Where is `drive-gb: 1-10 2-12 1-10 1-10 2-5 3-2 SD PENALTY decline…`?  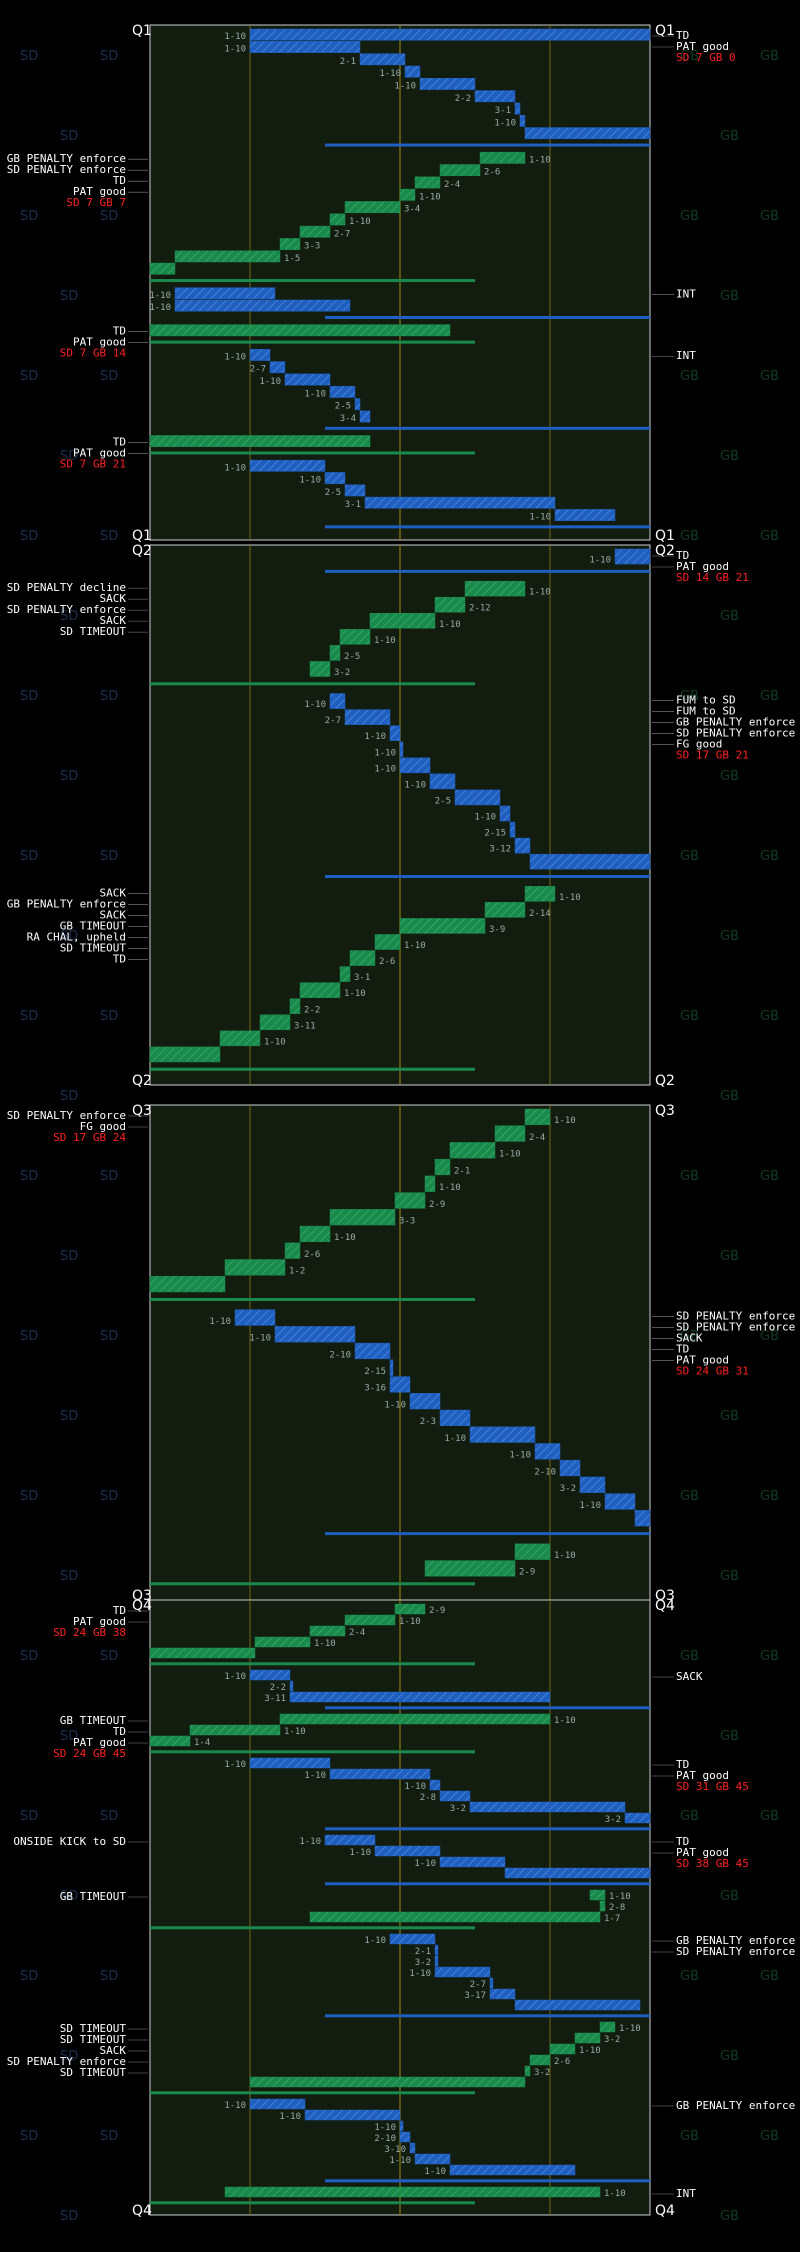 drive-gb: 1-10 2-12 1-10 1-10 2-5 3-2 SD PENALTY decline… is located at coordinates (279, 633).